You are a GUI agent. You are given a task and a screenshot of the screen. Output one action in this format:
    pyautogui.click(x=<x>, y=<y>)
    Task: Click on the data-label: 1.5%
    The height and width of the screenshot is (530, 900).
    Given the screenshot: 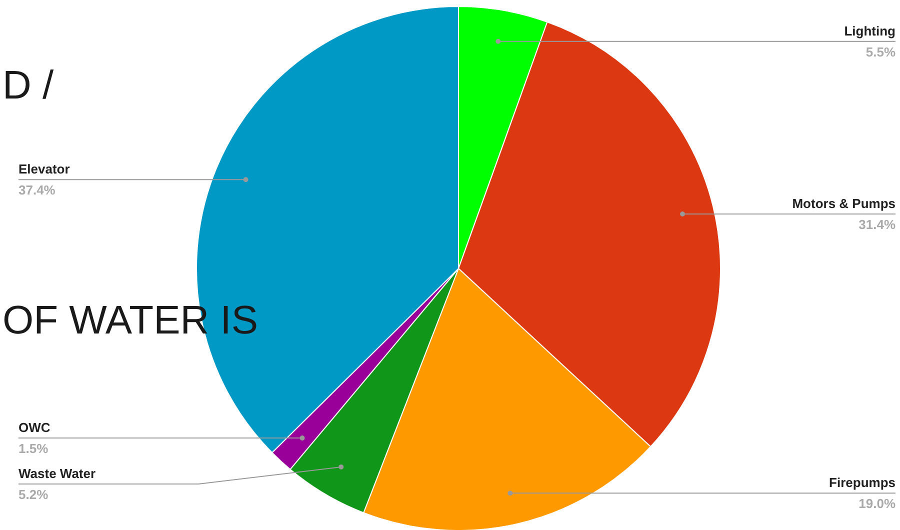 What is the action you would take?
    pyautogui.click(x=33, y=448)
    